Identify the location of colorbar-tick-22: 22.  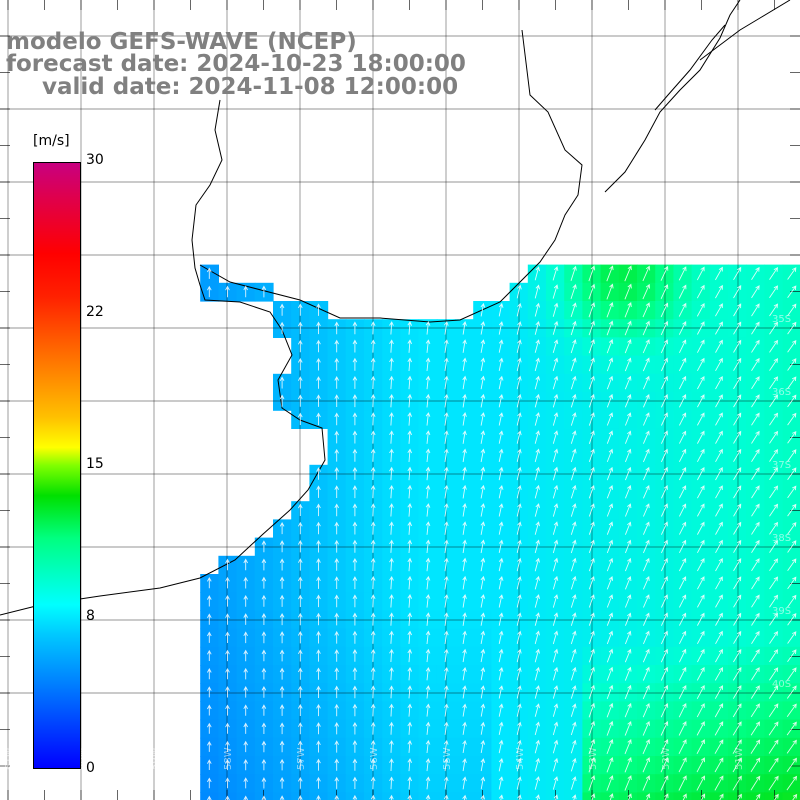
(95, 312).